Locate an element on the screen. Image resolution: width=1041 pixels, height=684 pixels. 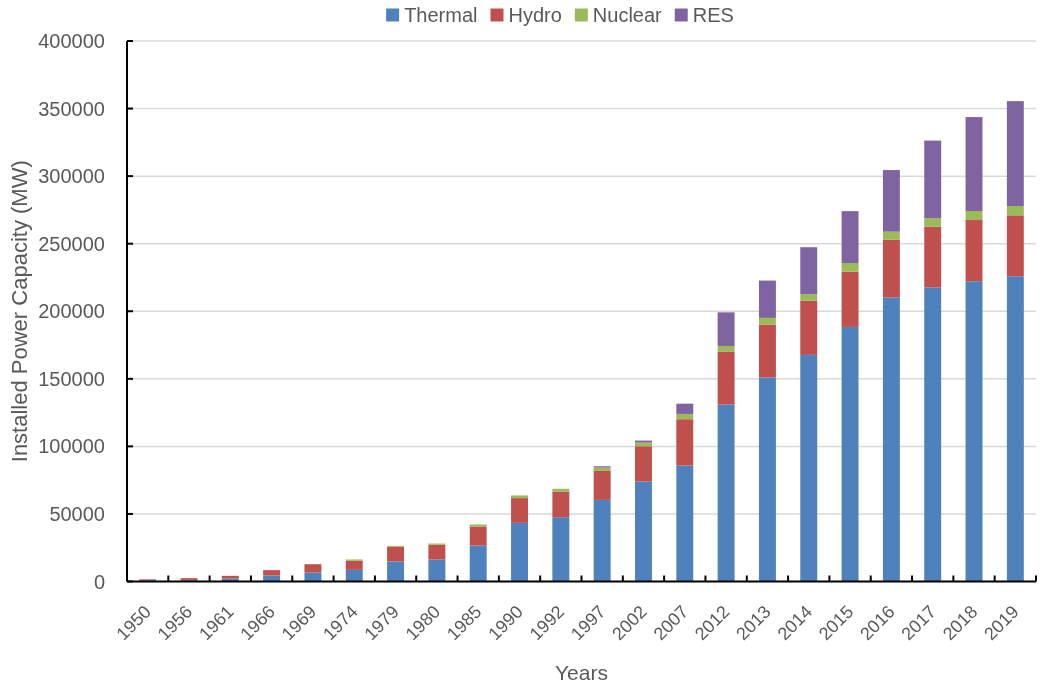
y-tick-label: 350000 is located at coordinates (71, 108).